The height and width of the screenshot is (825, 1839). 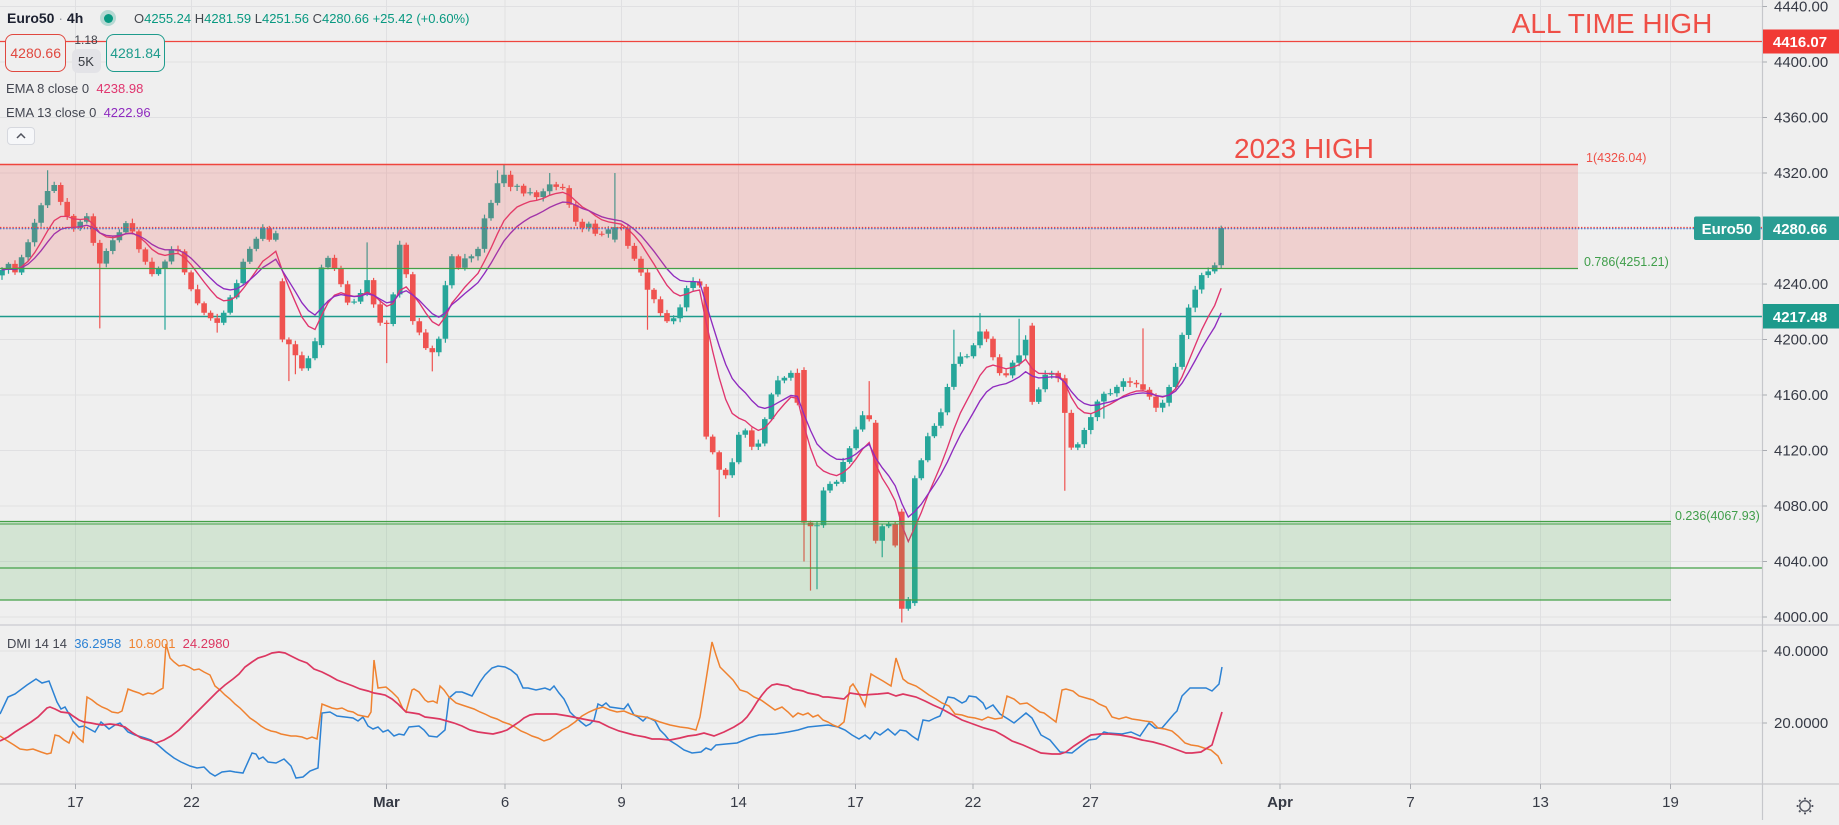 What do you see at coordinates (1717, 516) in the screenshot?
I see `svg-text: 0.236(4067.93)` at bounding box center [1717, 516].